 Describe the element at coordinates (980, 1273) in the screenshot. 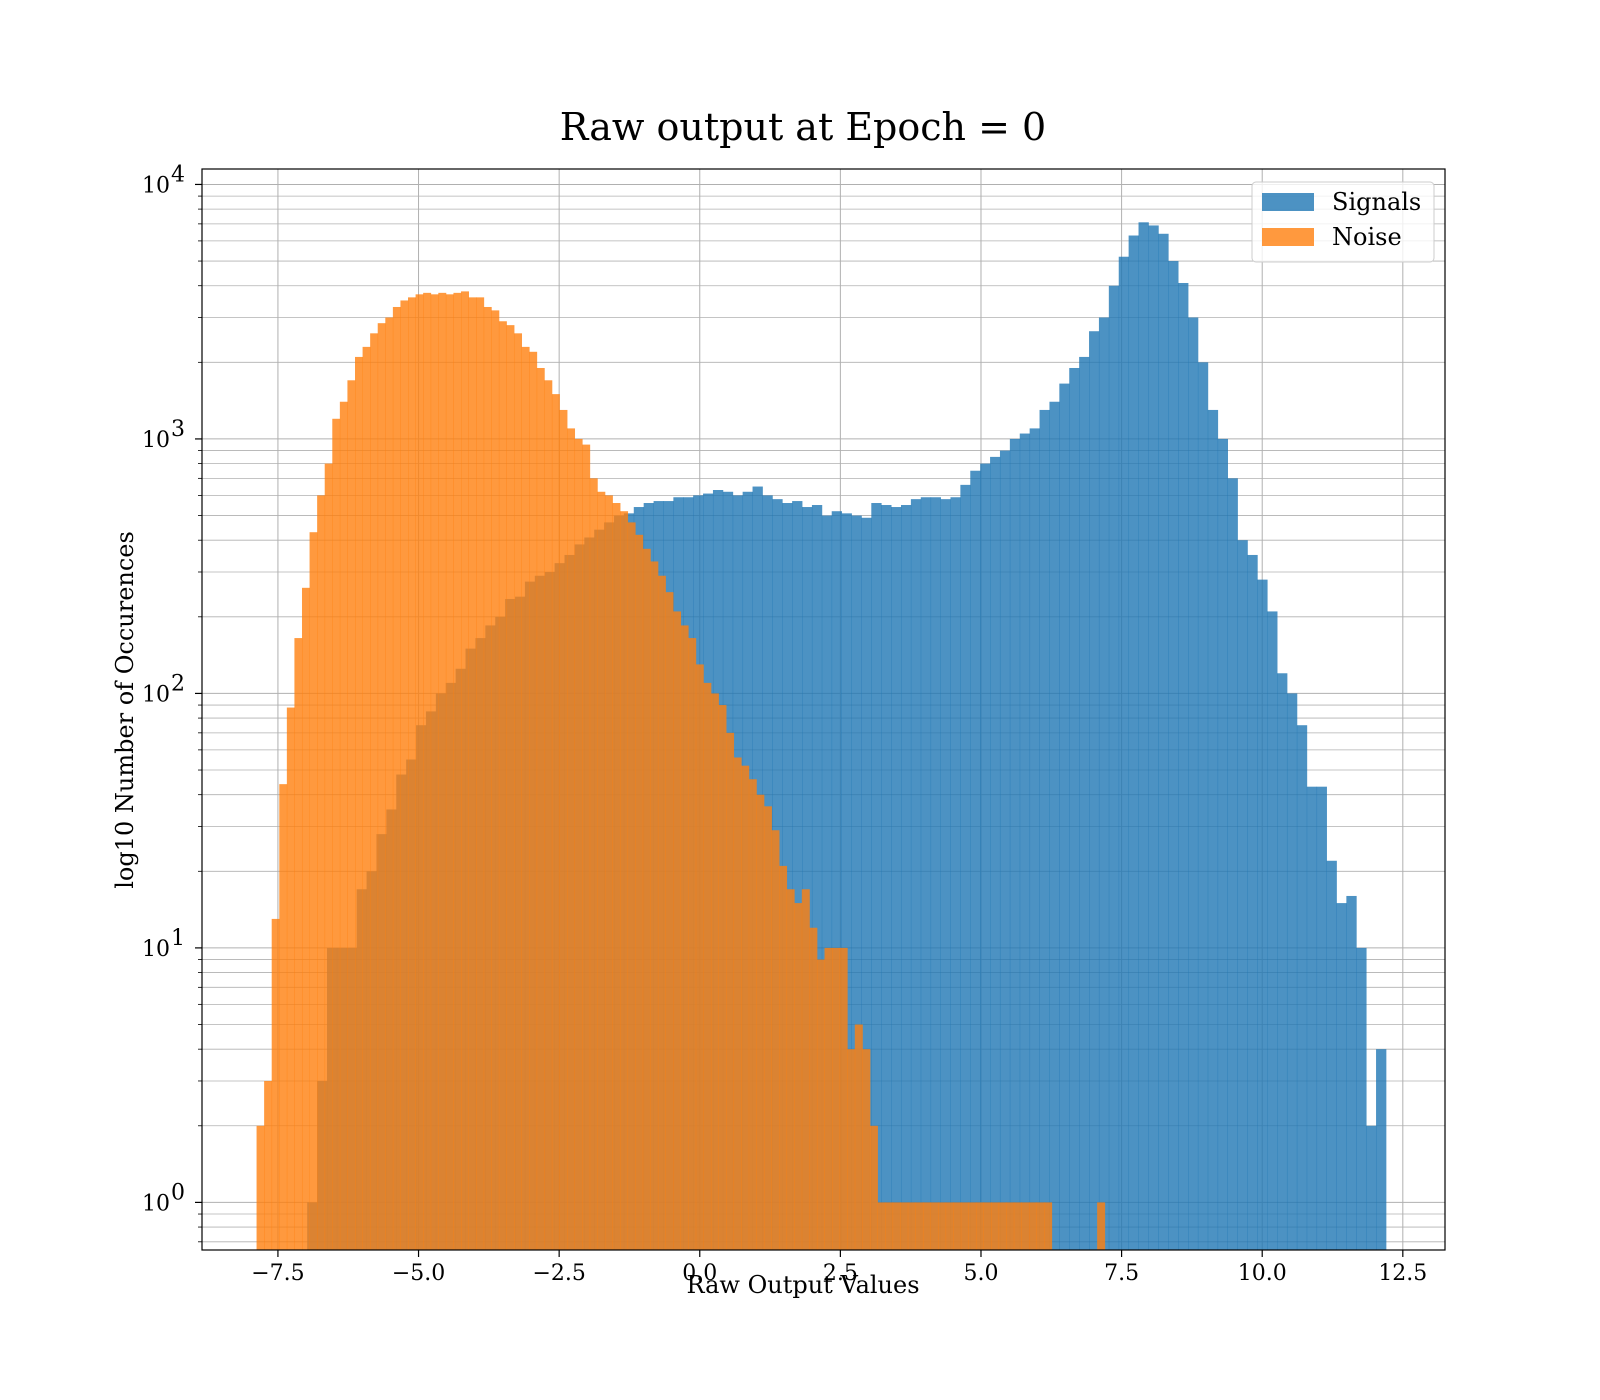

I see `x-tick-label-5: 5.0` at that location.